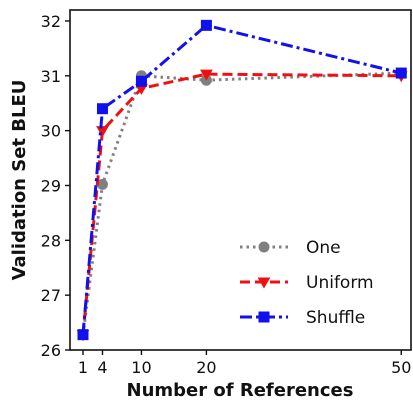 Image resolution: width=413 pixels, height=403 pixels. Describe the element at coordinates (51, 185) in the screenshot. I see `y-tick-label: 29` at that location.